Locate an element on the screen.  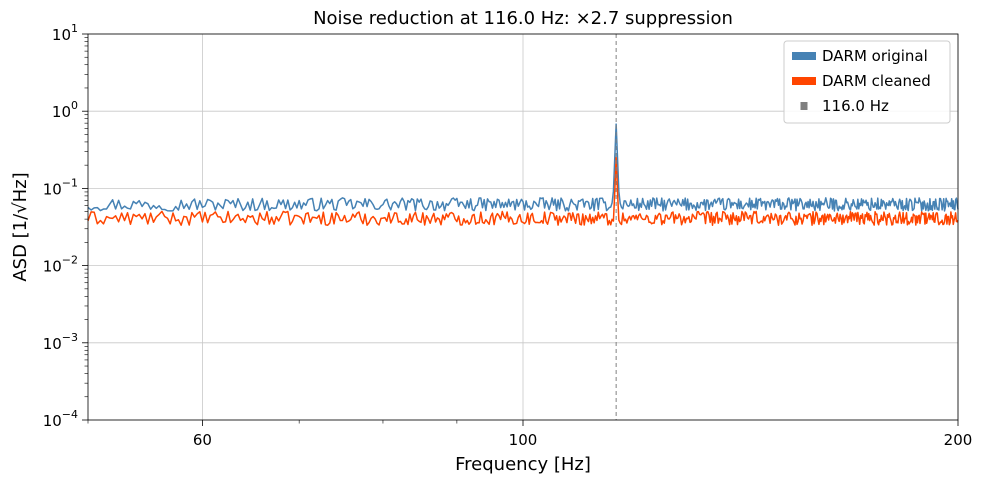
x-tick-label: 100 is located at coordinates (523, 440).